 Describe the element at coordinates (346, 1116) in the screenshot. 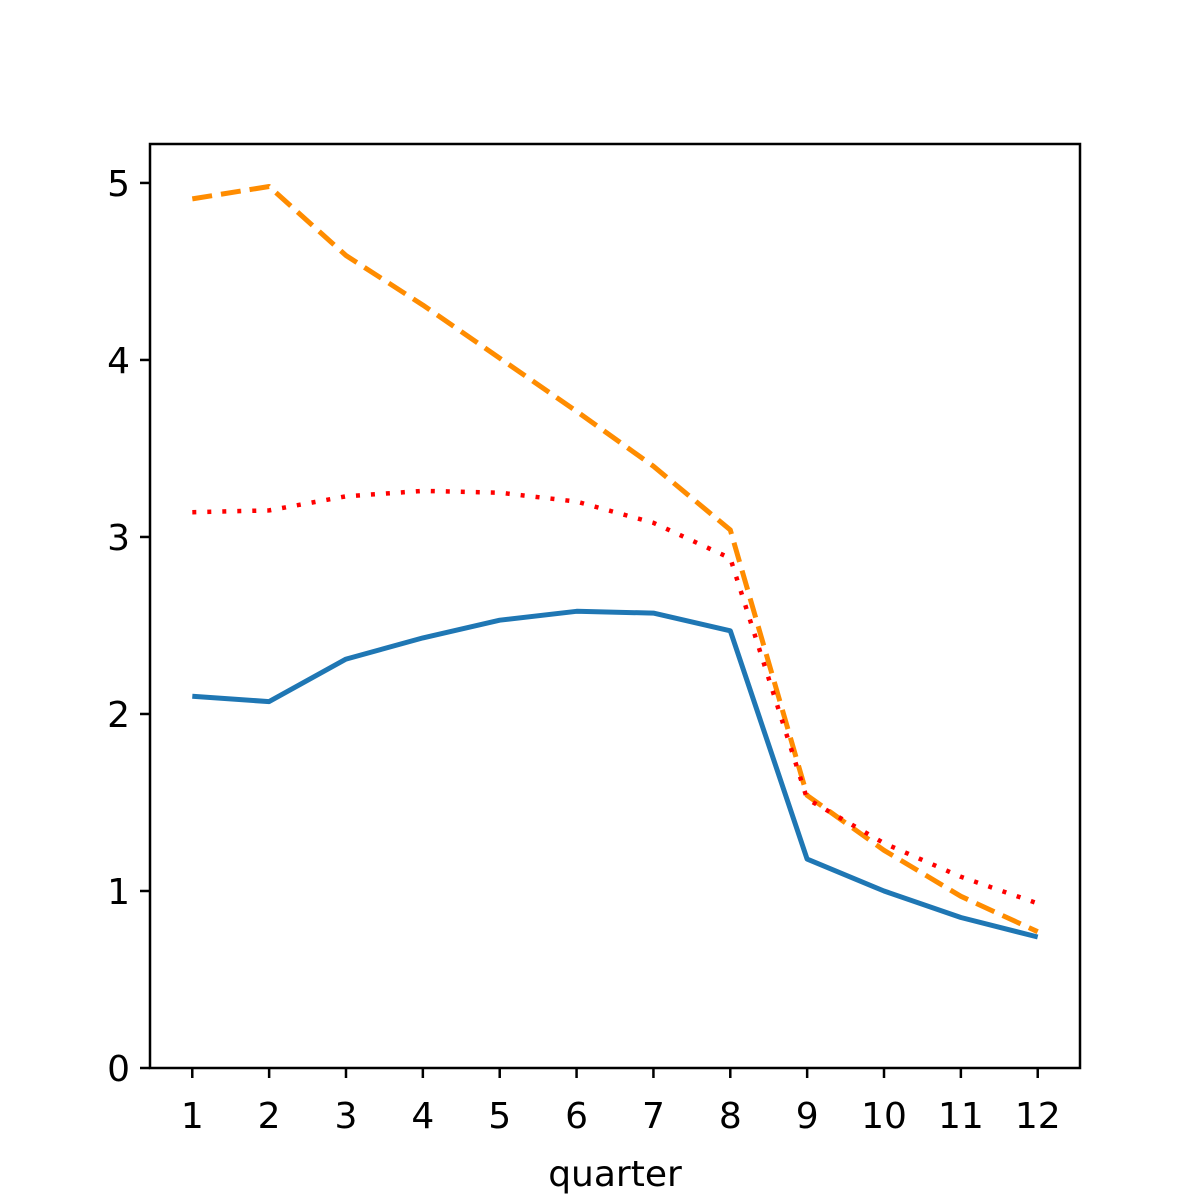

I see `x-tick-label: 3` at that location.